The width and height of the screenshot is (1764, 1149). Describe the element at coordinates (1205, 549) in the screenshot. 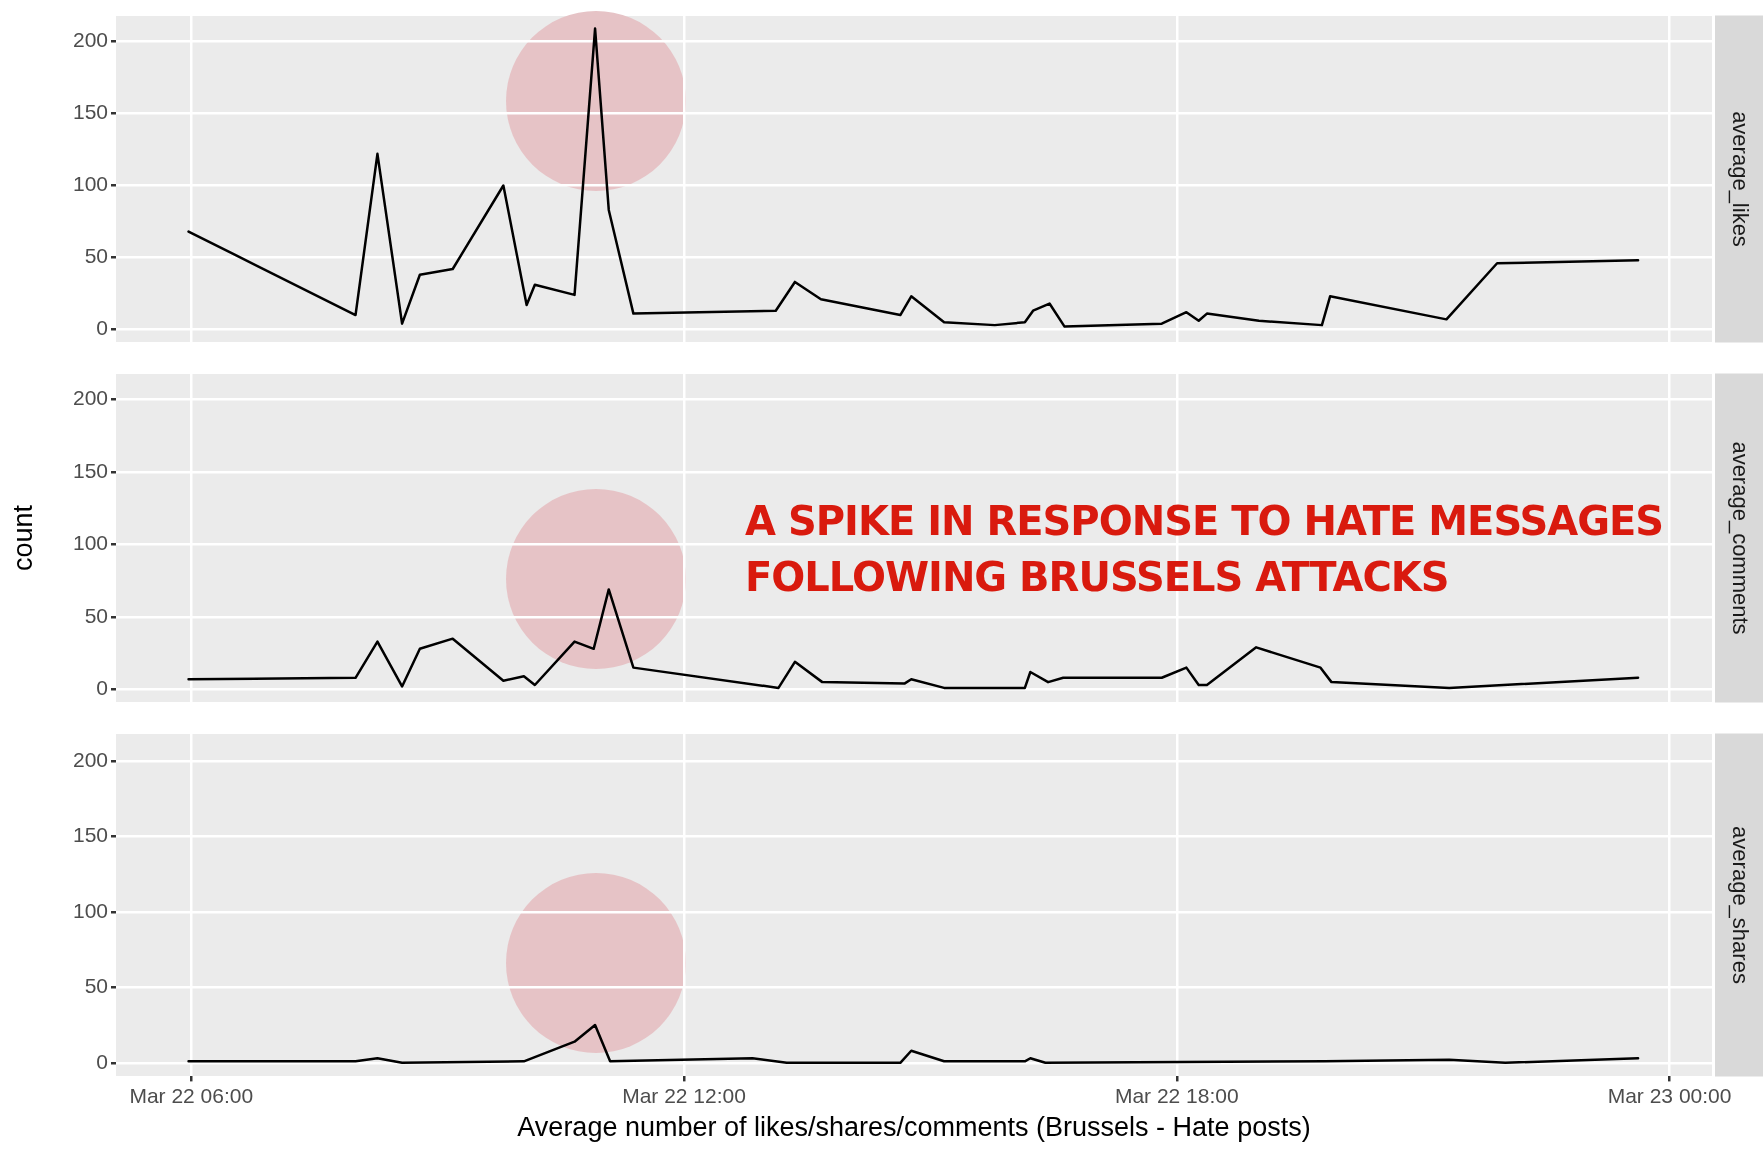

I see `annotation: A SPIKE IN RESPONSE TO HATE MESSAGES FOLLOWING BRUSSELS ATTACKS` at that location.